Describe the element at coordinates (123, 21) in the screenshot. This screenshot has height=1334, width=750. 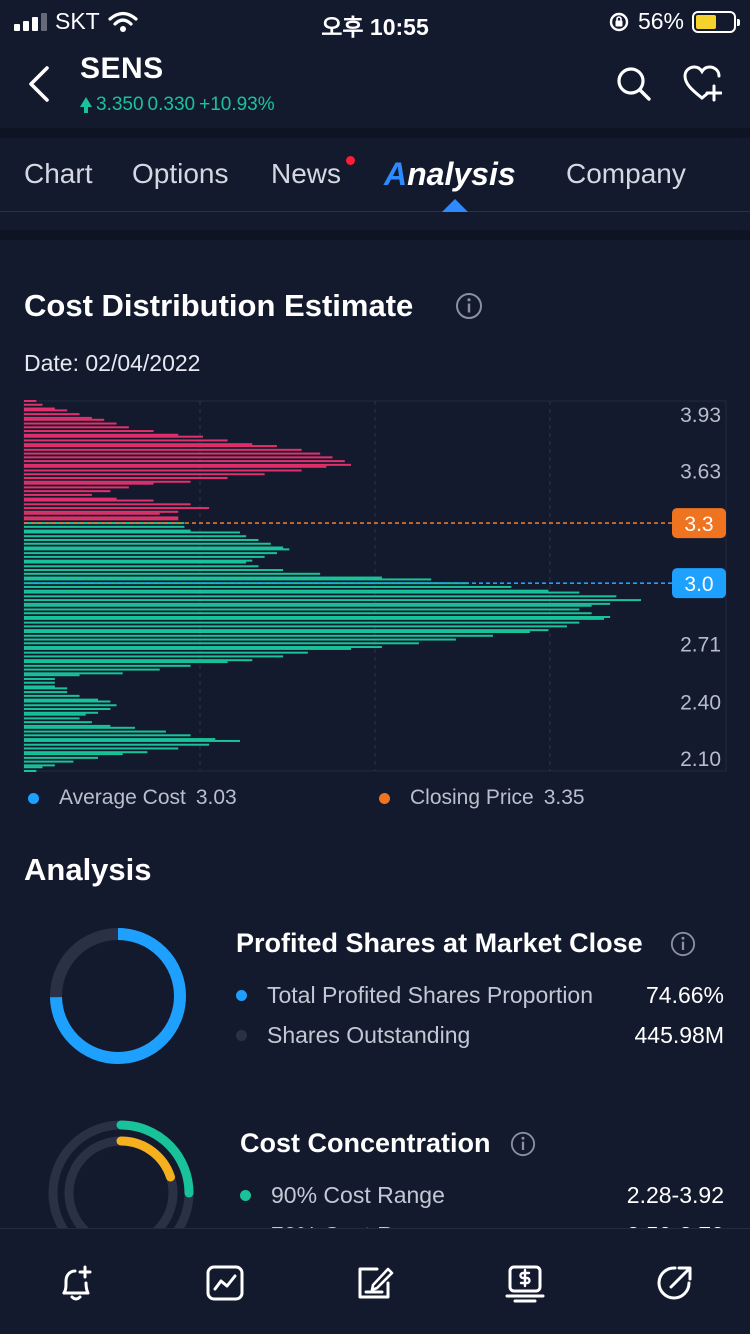
I see `wifi-icon` at that location.